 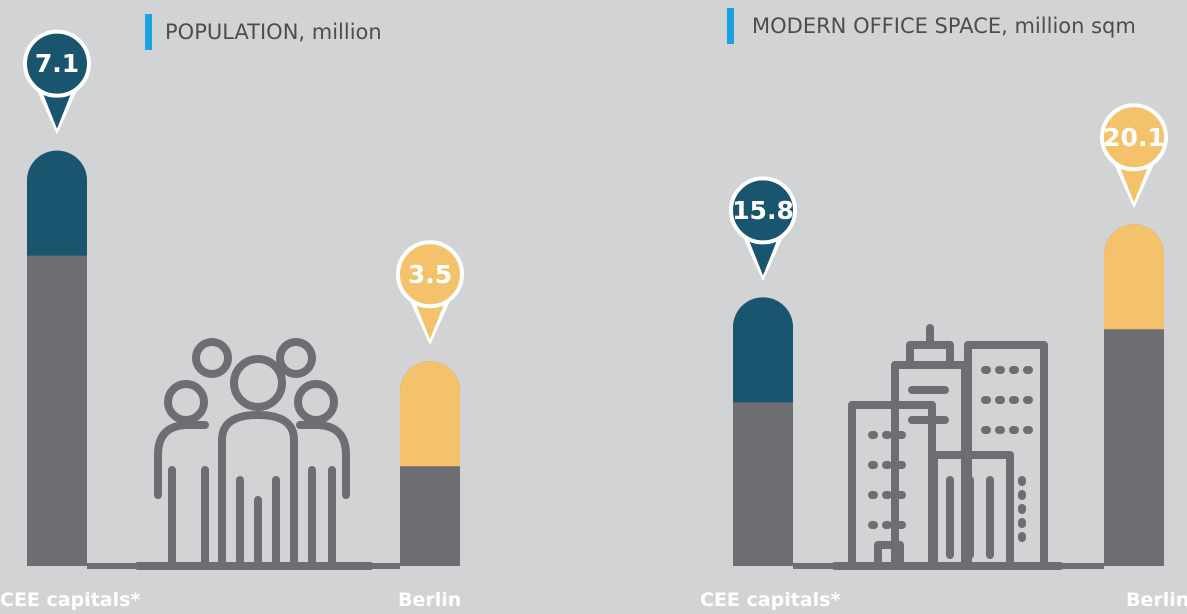 I want to click on chart-title: POPULATION, million, so click(x=273, y=32).